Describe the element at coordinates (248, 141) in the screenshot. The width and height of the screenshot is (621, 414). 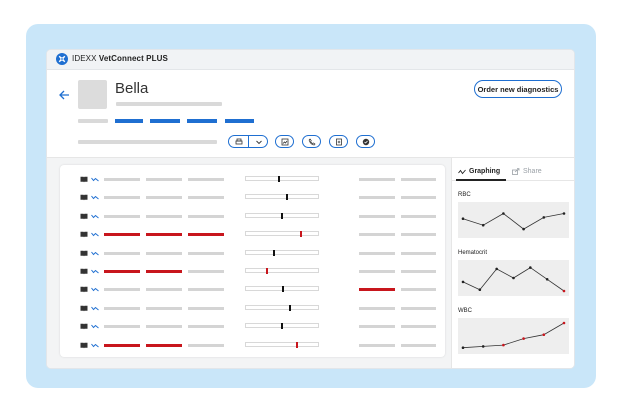
I see `print-split-button` at that location.